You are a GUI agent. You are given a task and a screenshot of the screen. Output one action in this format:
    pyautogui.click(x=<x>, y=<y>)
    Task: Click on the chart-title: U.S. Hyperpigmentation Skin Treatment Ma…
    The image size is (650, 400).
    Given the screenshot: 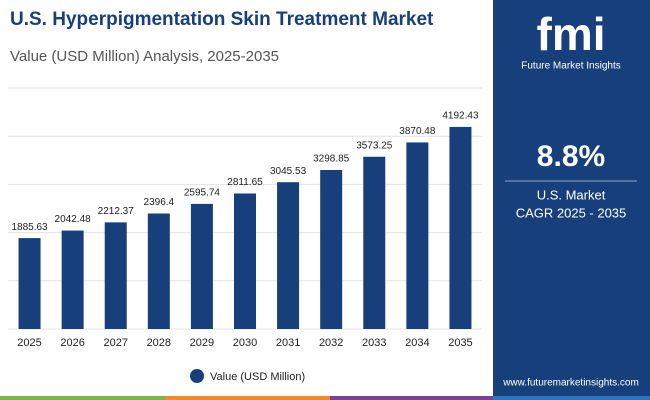 What is the action you would take?
    pyautogui.click(x=222, y=19)
    